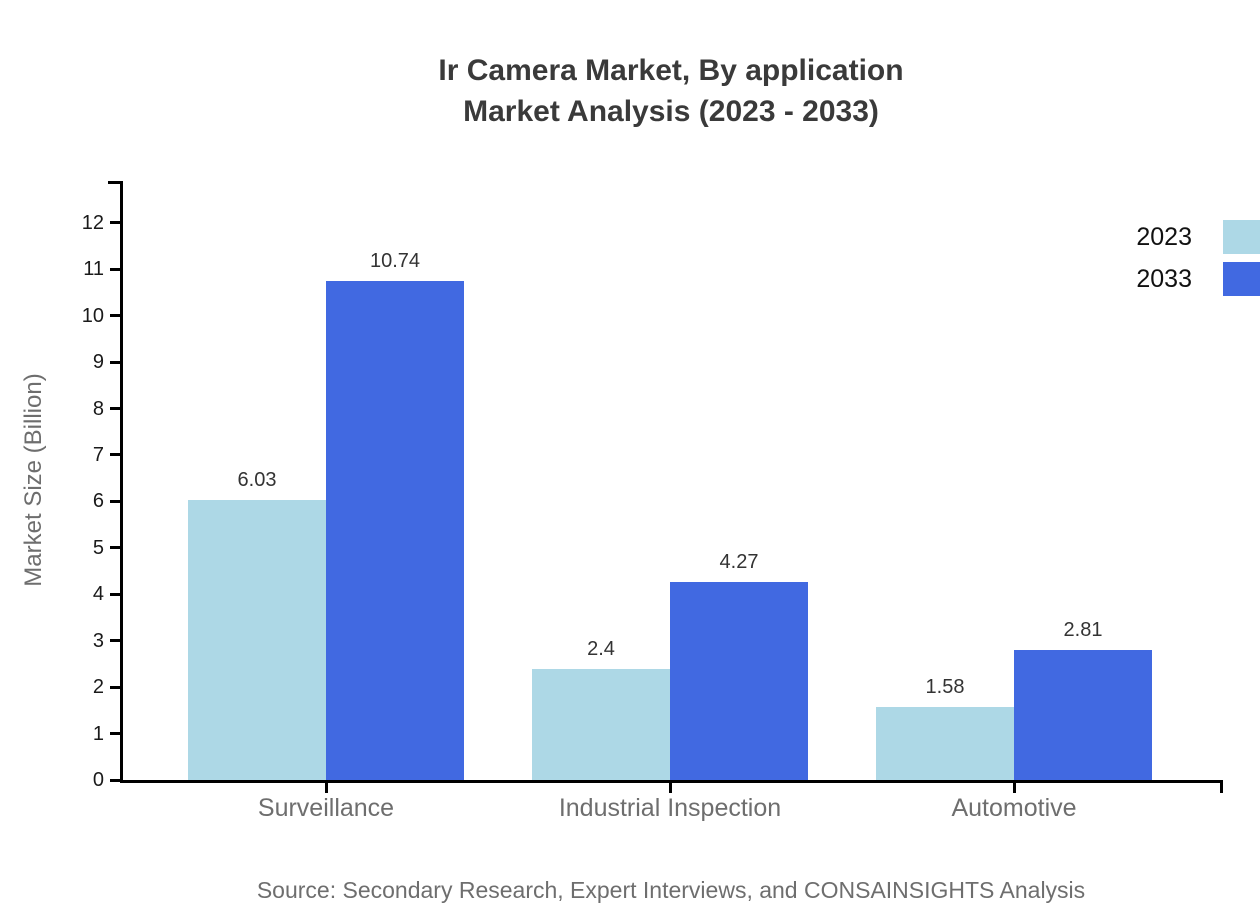 This screenshot has width=1260, height=920. What do you see at coordinates (98, 687) in the screenshot?
I see `y-tick-label: 2` at bounding box center [98, 687].